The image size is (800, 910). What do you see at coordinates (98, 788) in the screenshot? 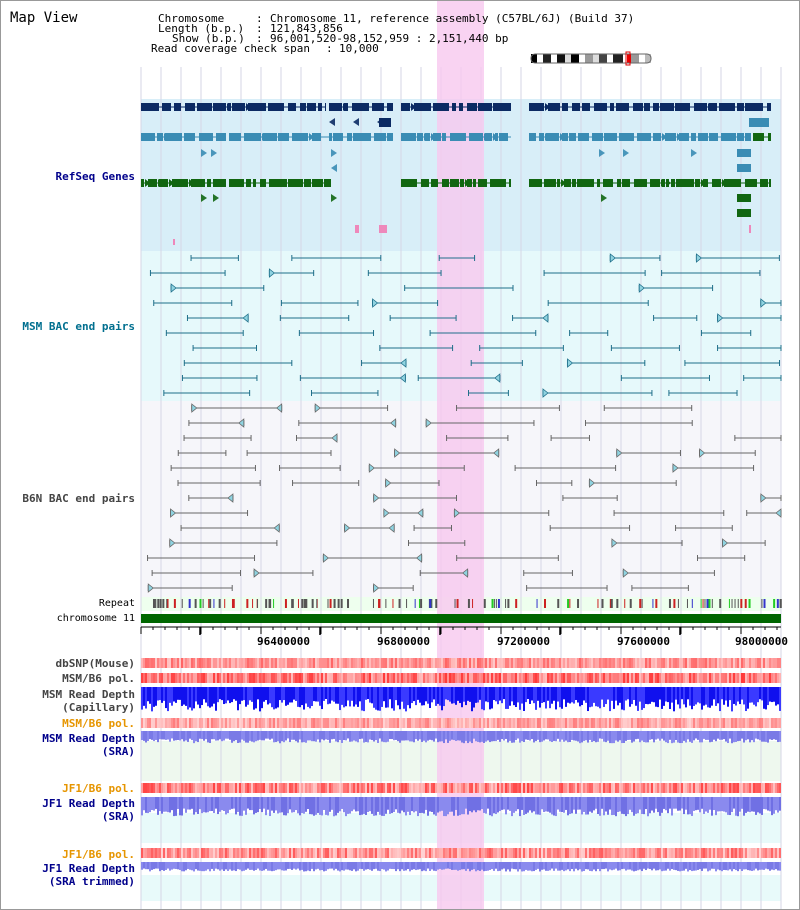
I see `track-label-jf1-b6-pol: JF1/B6 pol.` at bounding box center [98, 788].